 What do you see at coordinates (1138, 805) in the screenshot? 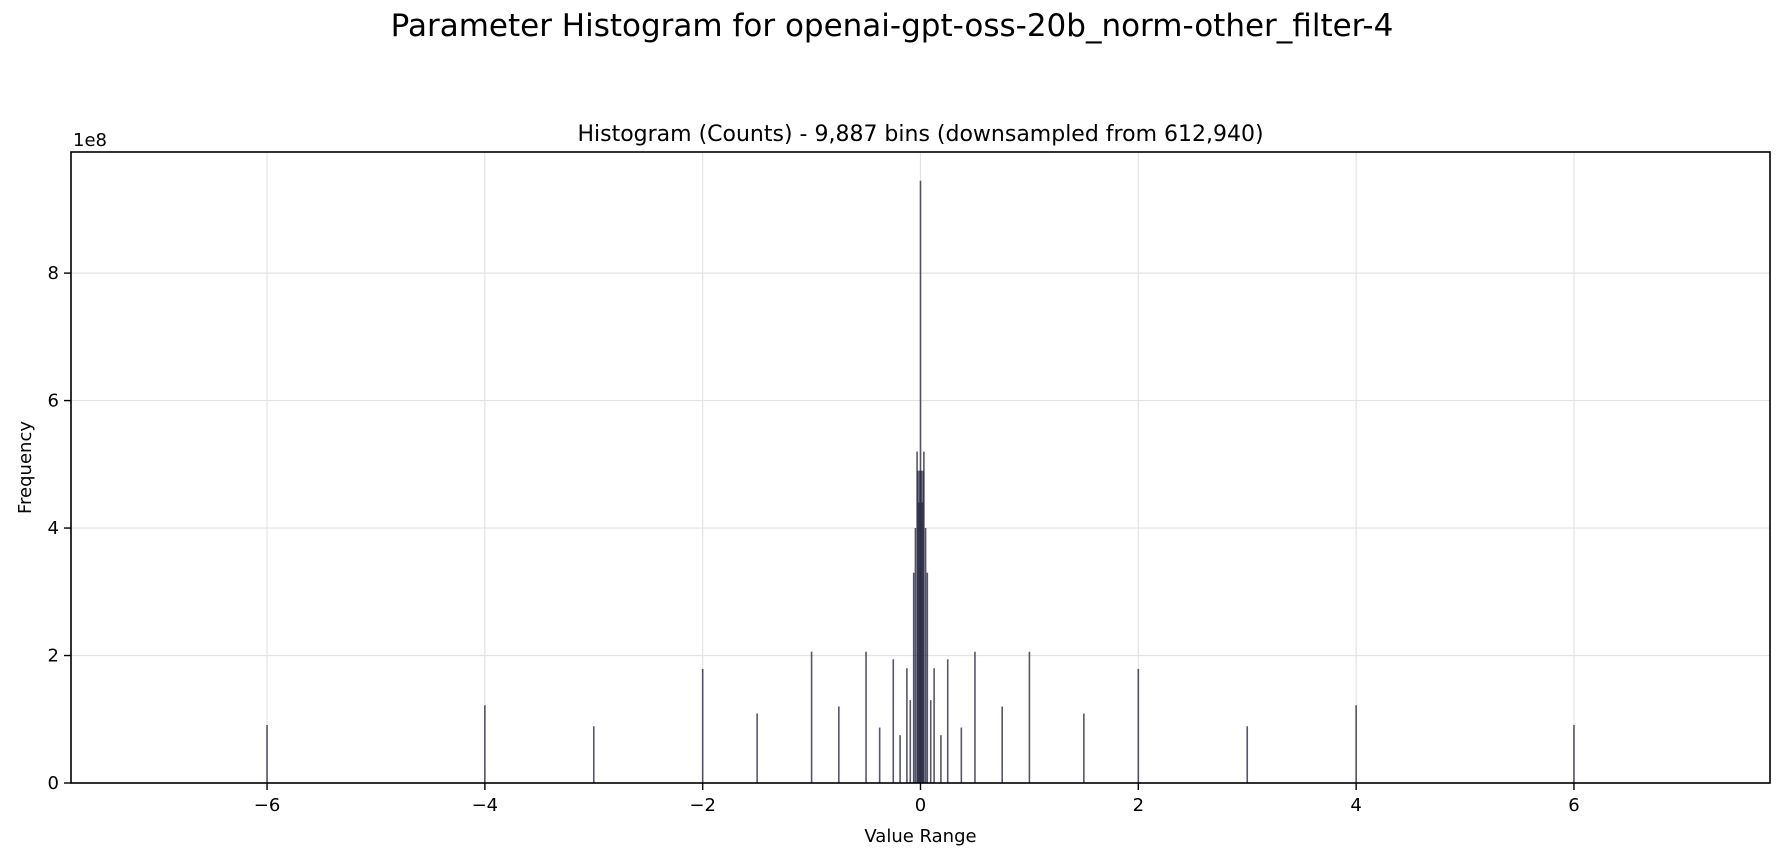
I see `x-tick-label: 2` at bounding box center [1138, 805].